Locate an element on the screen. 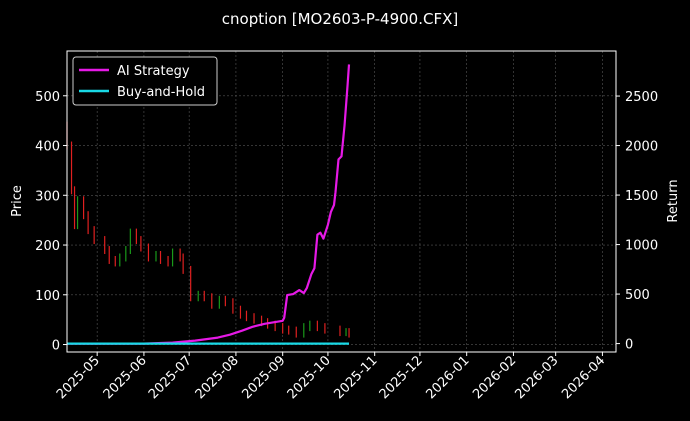 This screenshot has height=421, width=690. y-right-tick-label: 2500 is located at coordinates (641, 97).